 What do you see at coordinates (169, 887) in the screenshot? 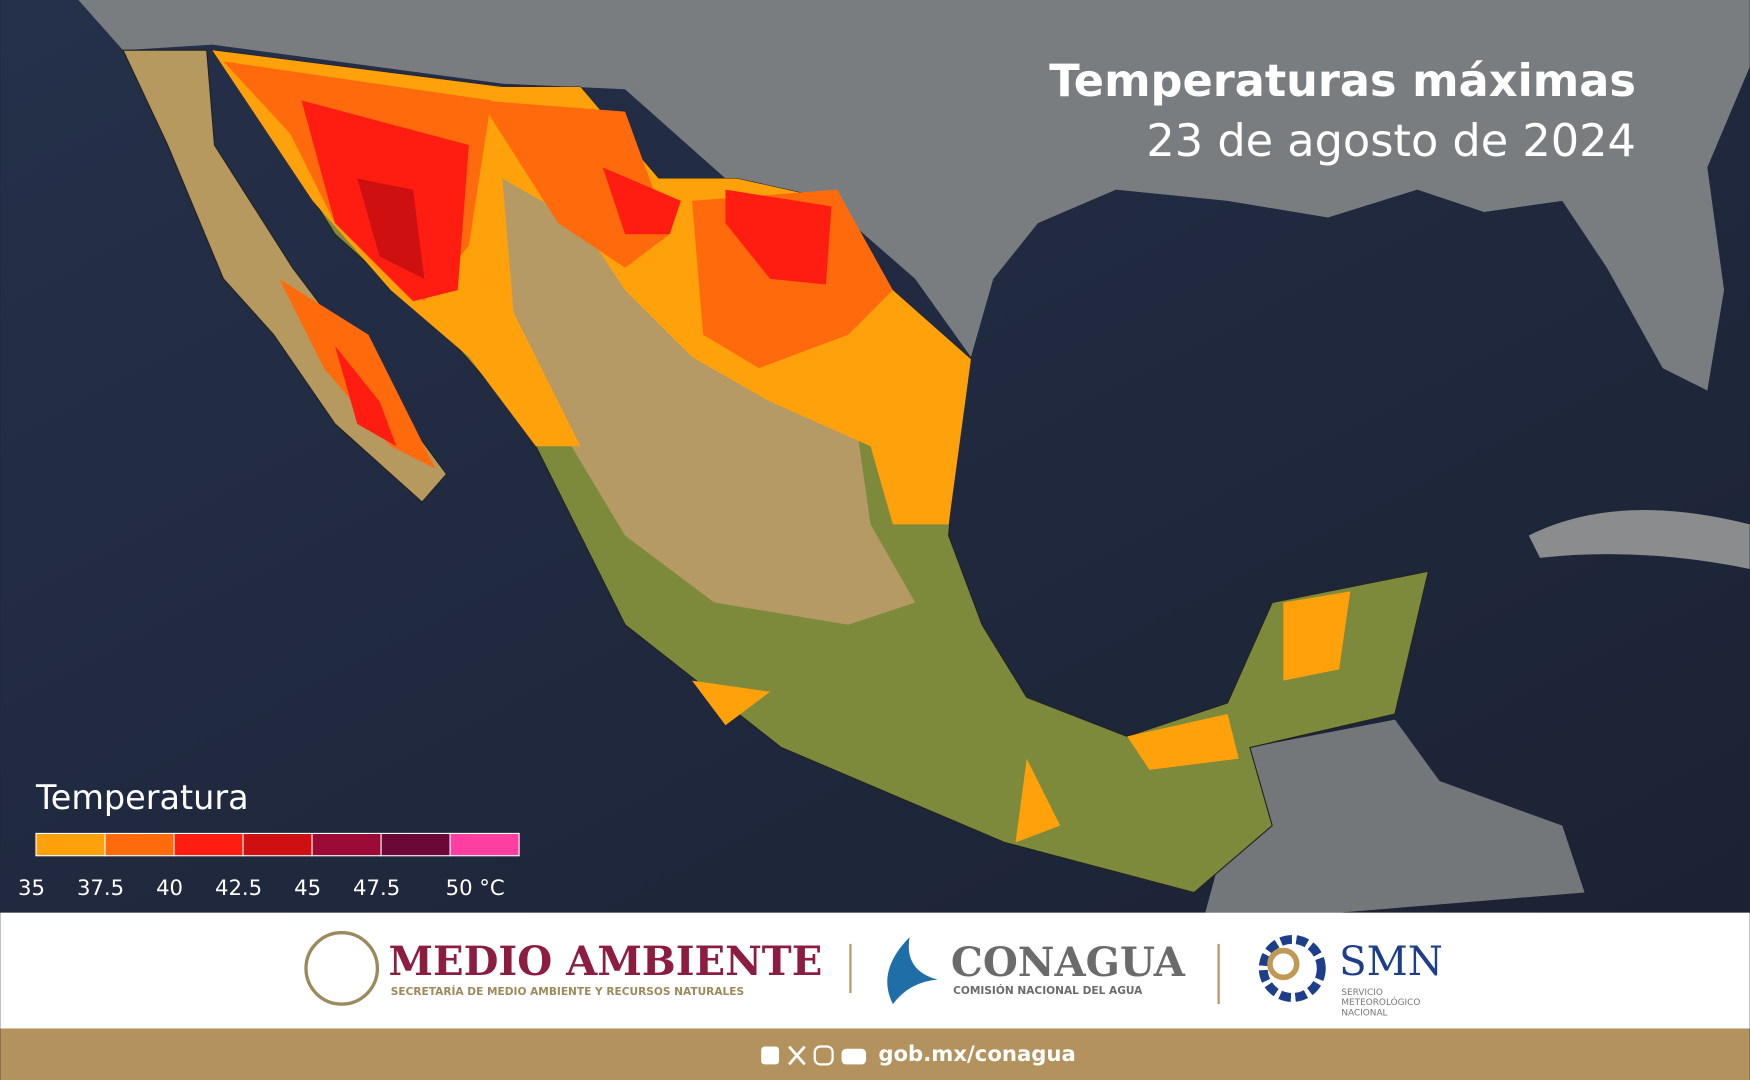
I see `legend-tick-label: 40` at bounding box center [169, 887].